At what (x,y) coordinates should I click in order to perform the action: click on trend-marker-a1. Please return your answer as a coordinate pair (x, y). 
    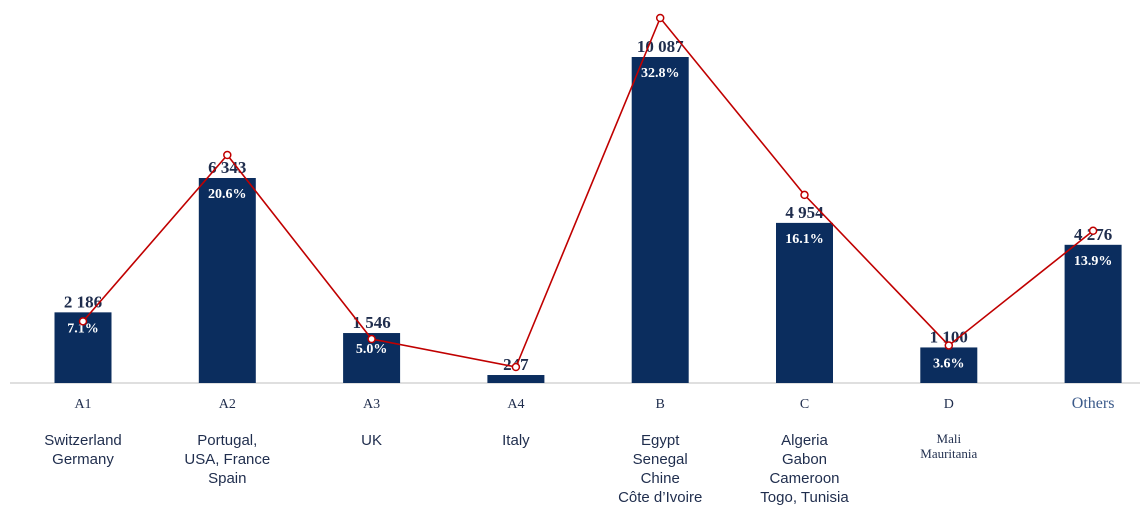
    Looking at the image, I should click on (83, 321).